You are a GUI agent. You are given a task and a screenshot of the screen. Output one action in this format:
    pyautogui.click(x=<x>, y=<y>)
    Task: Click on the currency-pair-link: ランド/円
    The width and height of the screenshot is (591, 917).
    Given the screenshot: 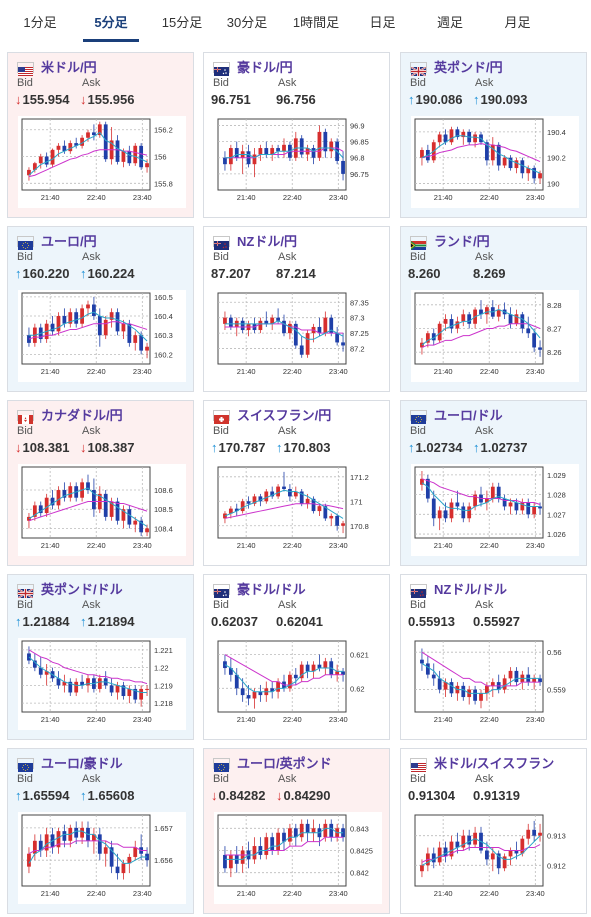 What is the action you would take?
    pyautogui.click(x=462, y=241)
    